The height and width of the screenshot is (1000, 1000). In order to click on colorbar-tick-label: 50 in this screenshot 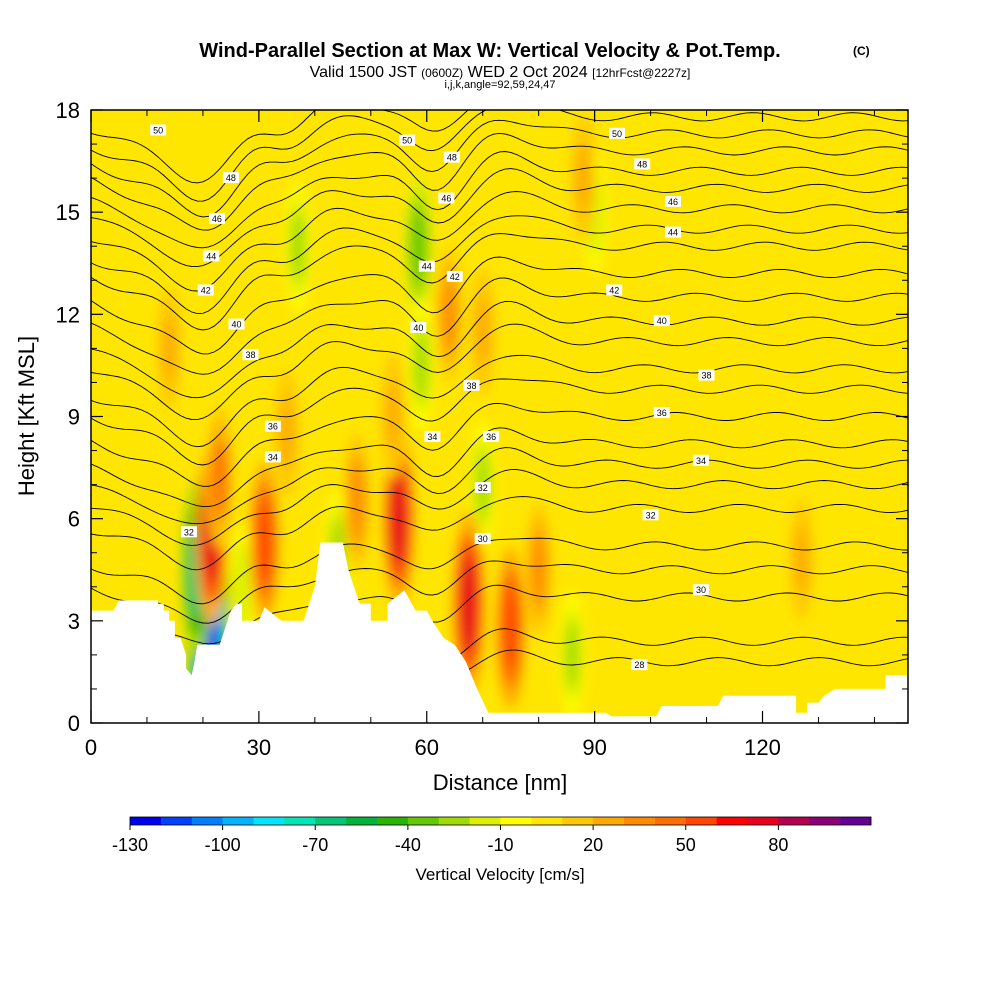, I will do `click(686, 845)`.